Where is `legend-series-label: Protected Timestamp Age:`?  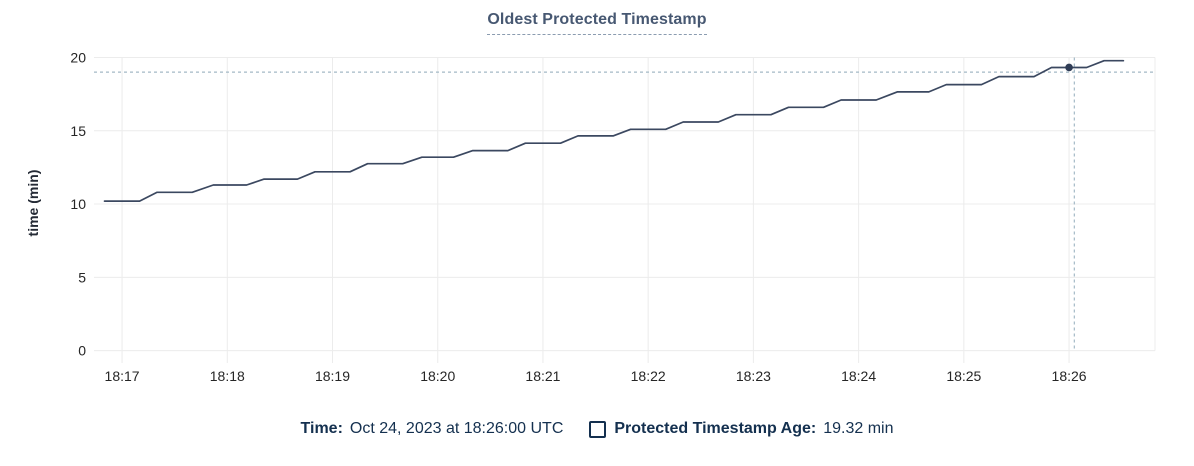 legend-series-label: Protected Timestamp Age: is located at coordinates (715, 428).